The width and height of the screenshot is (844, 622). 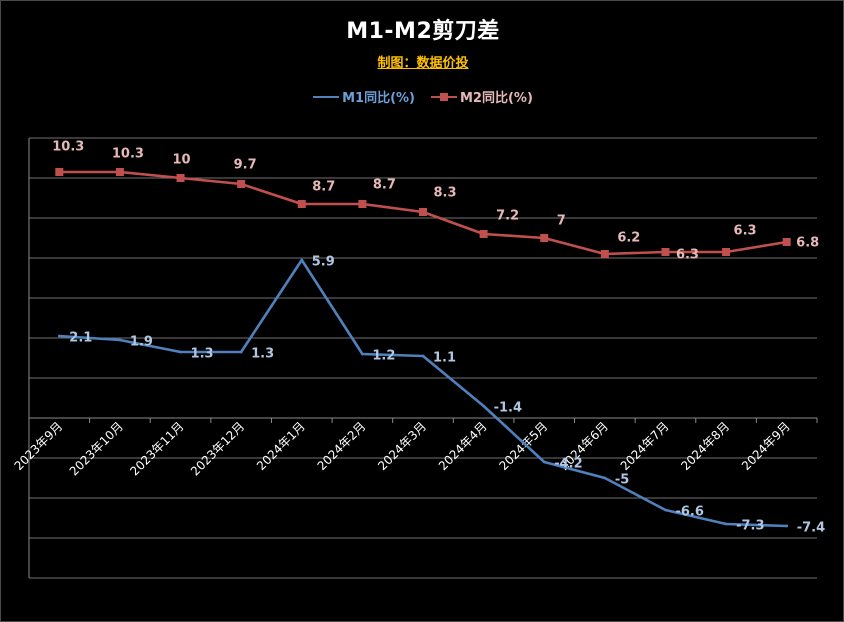 What do you see at coordinates (561, 221) in the screenshot?
I see `m2-data-label: 7` at bounding box center [561, 221].